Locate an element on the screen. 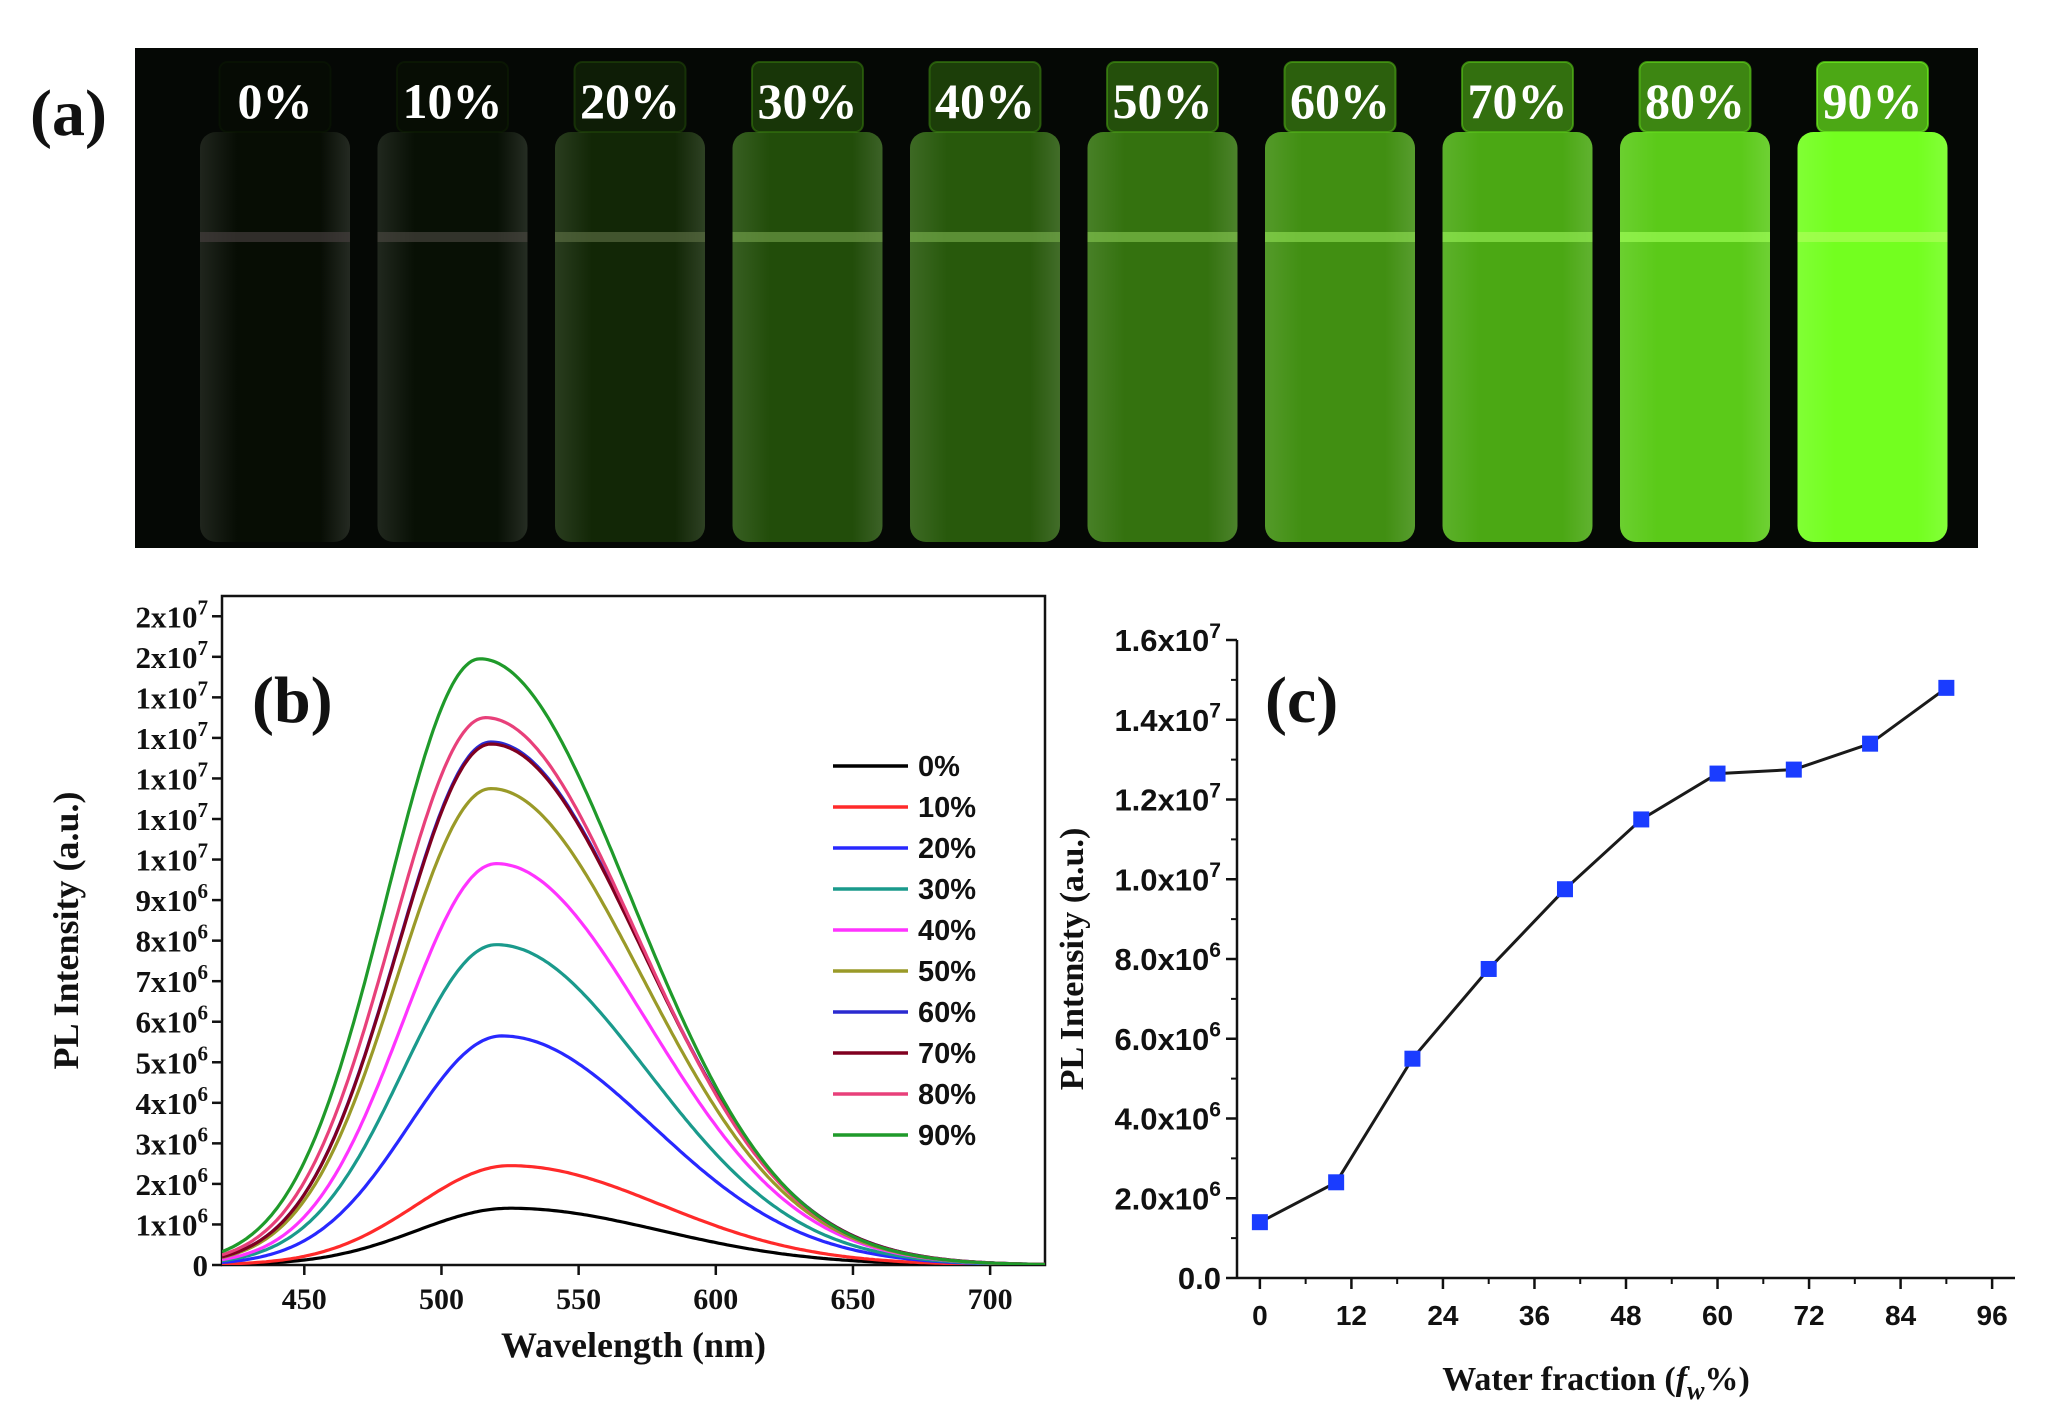  legend-label: 20% is located at coordinates (947, 849).